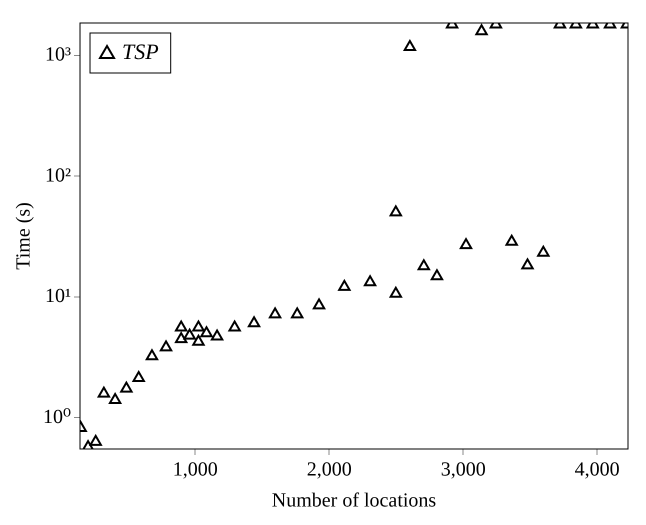  I want to click on x-tick-label: 4,000, so click(597, 469).